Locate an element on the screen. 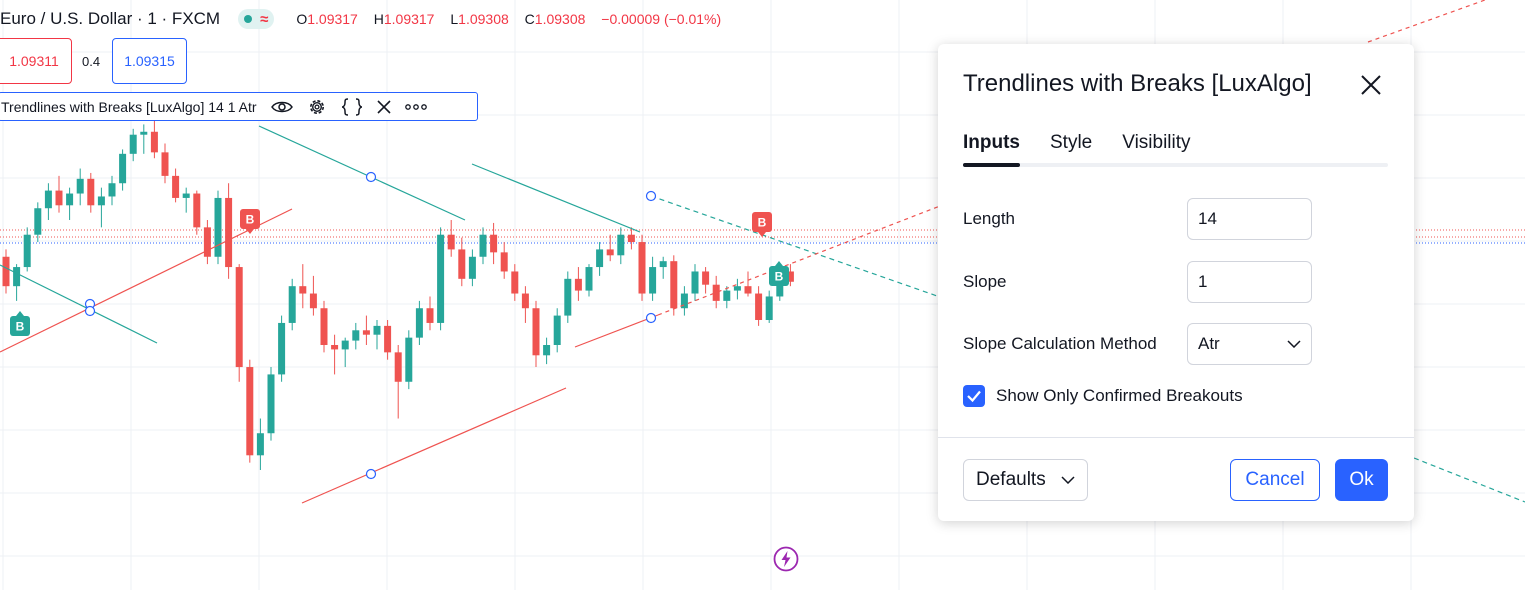 This screenshot has height=590, width=1525. slope-method-label: Slope Calculation Method is located at coordinates (1060, 343).